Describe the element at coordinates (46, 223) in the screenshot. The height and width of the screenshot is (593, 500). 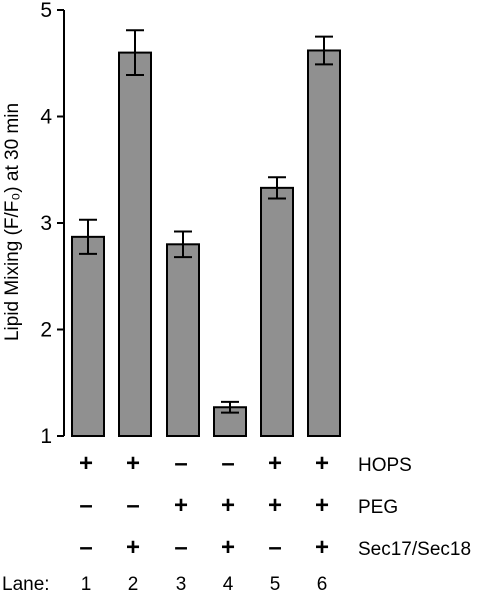
I see `y-tick-label: 3` at that location.